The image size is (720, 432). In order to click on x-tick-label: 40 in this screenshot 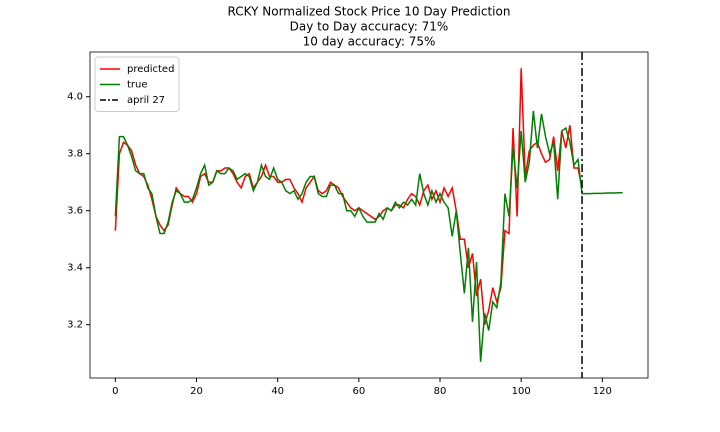, I will do `click(277, 391)`.